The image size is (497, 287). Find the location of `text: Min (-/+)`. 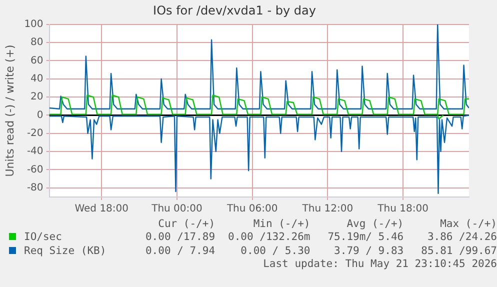

text: Min (-/+) is located at coordinates (281, 224).